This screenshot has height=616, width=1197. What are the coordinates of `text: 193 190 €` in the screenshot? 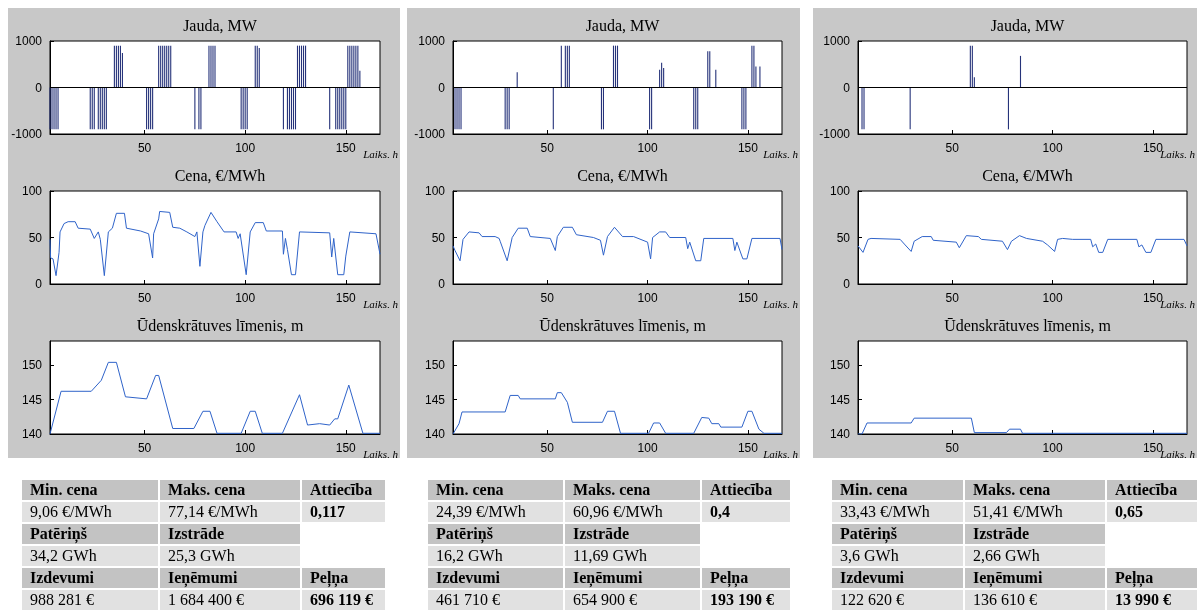 It's located at (746, 600).